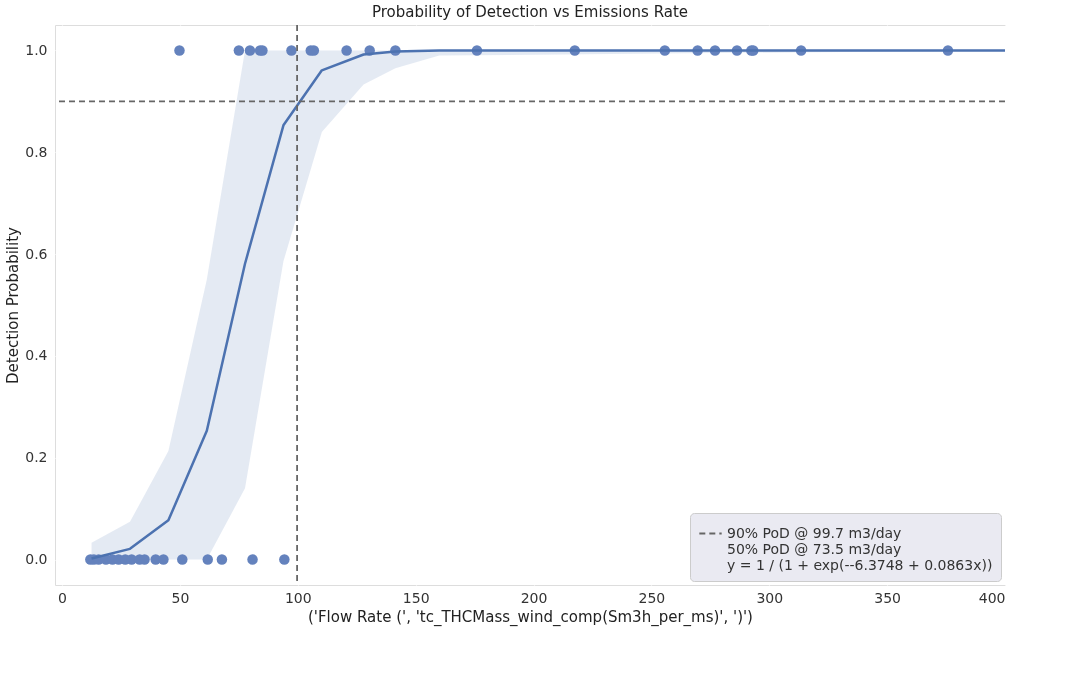  Describe the element at coordinates (36, 355) in the screenshot. I see `y-tick-label: 0.4` at that location.